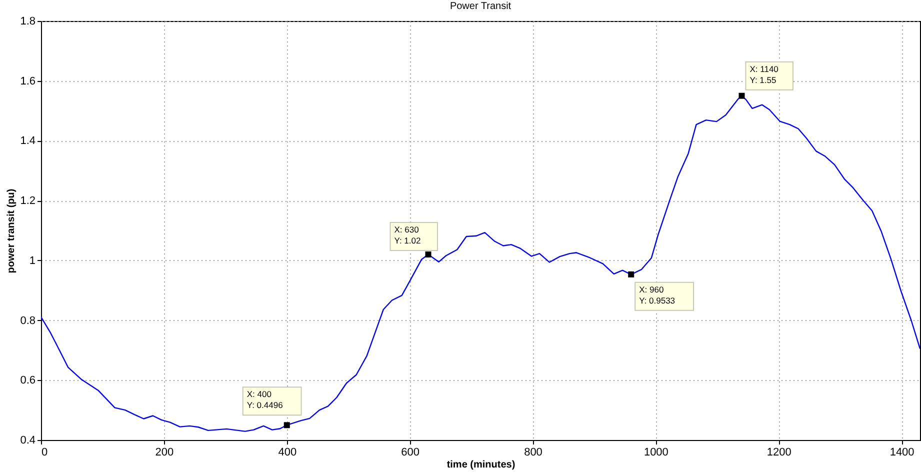 This screenshot has width=921, height=473. What do you see at coordinates (45, 452) in the screenshot?
I see `x-tick-label: 0` at bounding box center [45, 452].